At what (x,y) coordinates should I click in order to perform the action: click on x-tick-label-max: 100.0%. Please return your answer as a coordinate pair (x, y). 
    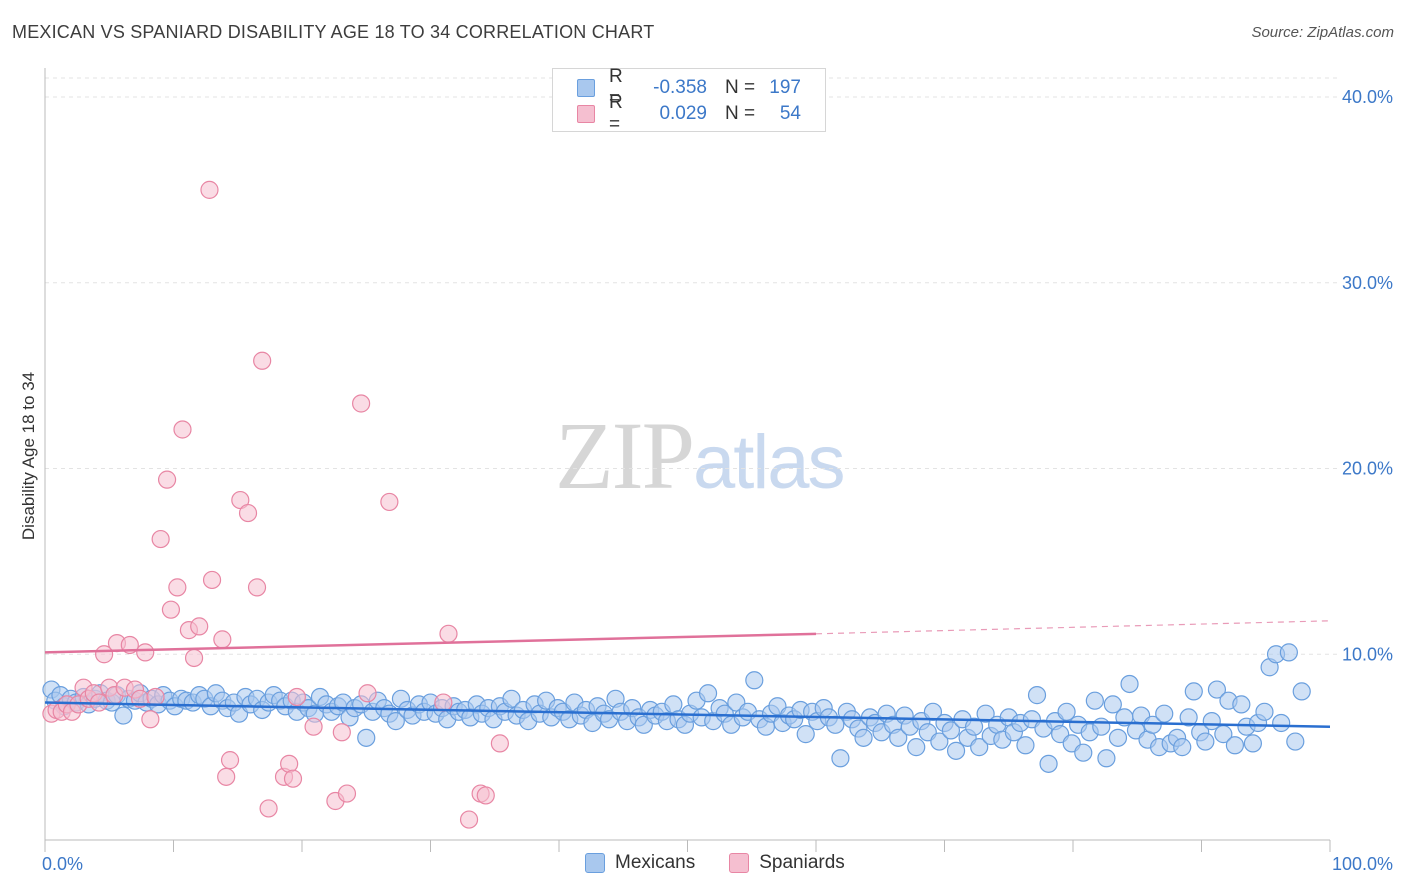
    Looking at the image, I should click on (1362, 864).